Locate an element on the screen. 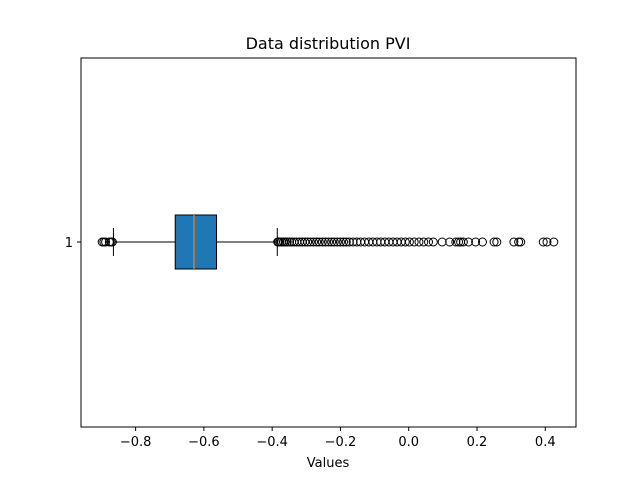 The height and width of the screenshot is (485, 640). x-tick-label: −0.4 is located at coordinates (272, 442).